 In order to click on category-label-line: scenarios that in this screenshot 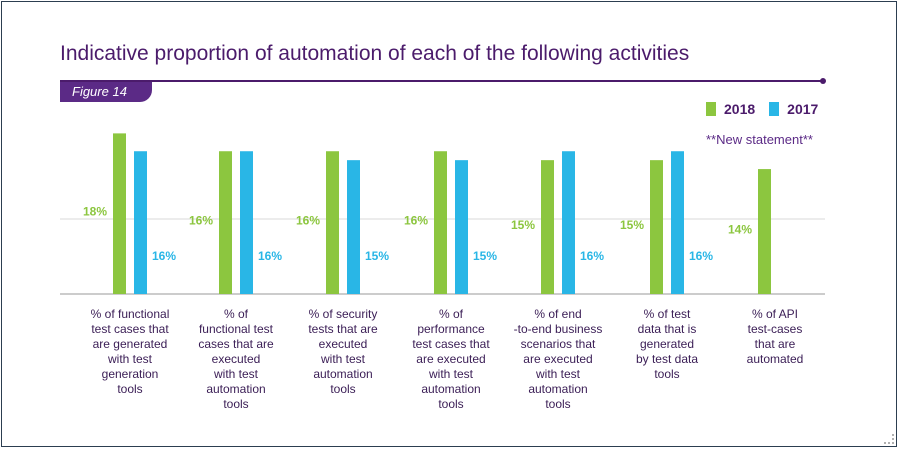, I will do `click(558, 344)`.